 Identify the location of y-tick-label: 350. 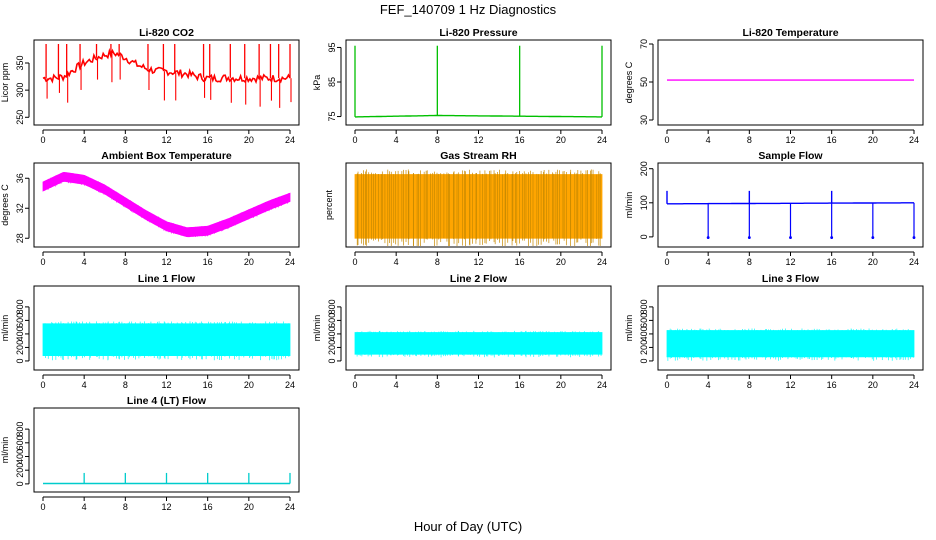
(20, 62).